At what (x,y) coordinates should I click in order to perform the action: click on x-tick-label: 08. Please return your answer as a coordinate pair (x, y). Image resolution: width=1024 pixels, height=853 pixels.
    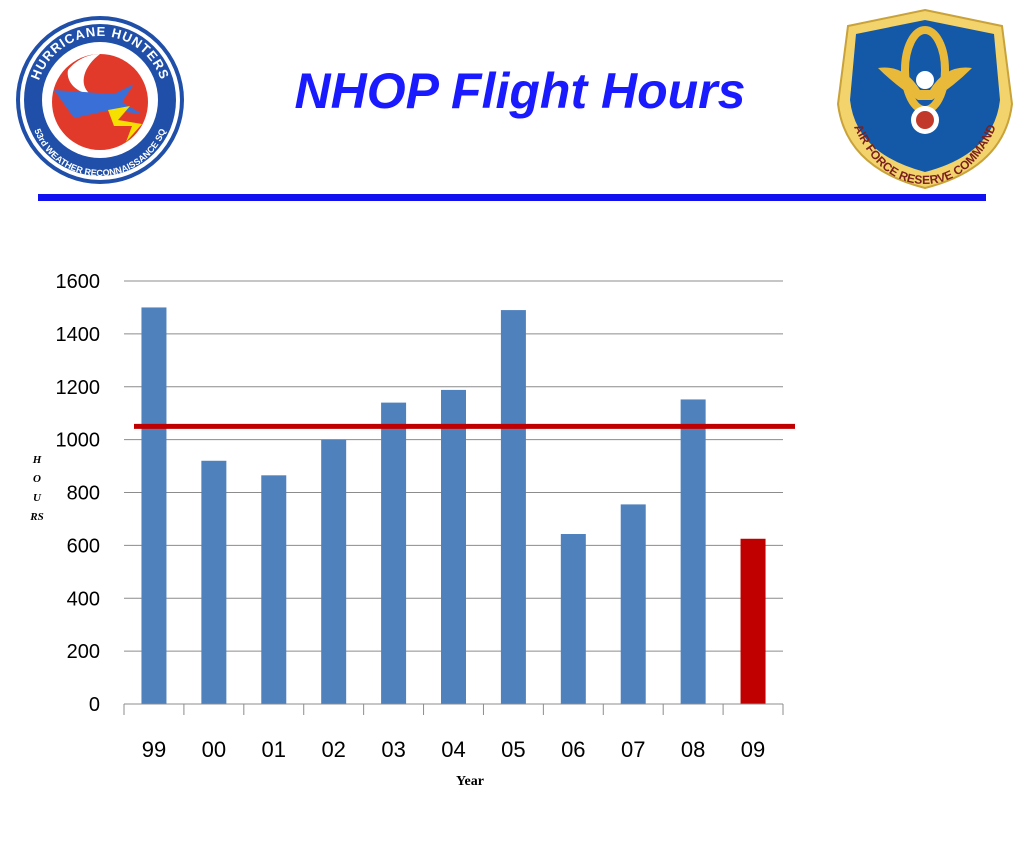
    Looking at the image, I should click on (693, 749).